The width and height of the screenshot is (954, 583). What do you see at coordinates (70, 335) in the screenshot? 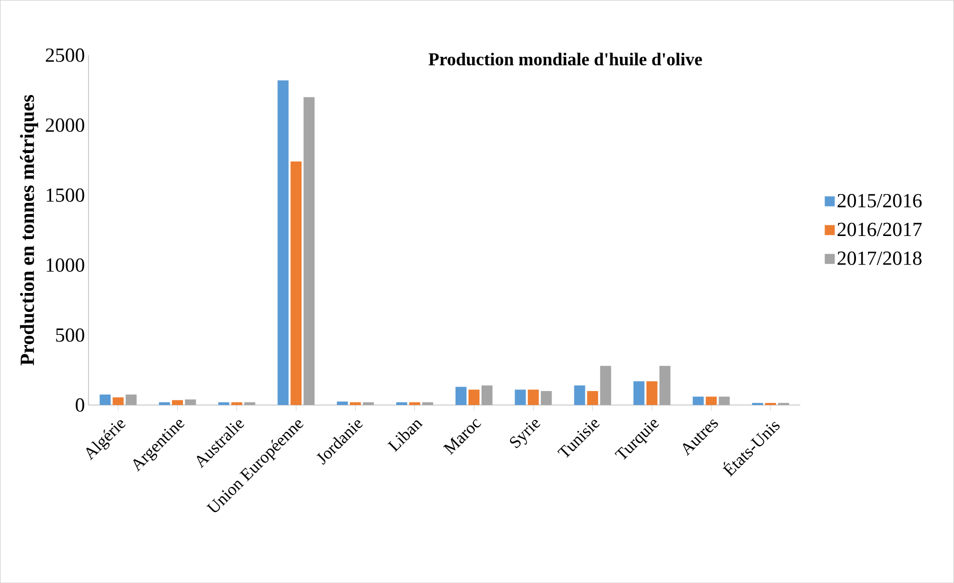
I see `y-tick-label: 500` at bounding box center [70, 335].